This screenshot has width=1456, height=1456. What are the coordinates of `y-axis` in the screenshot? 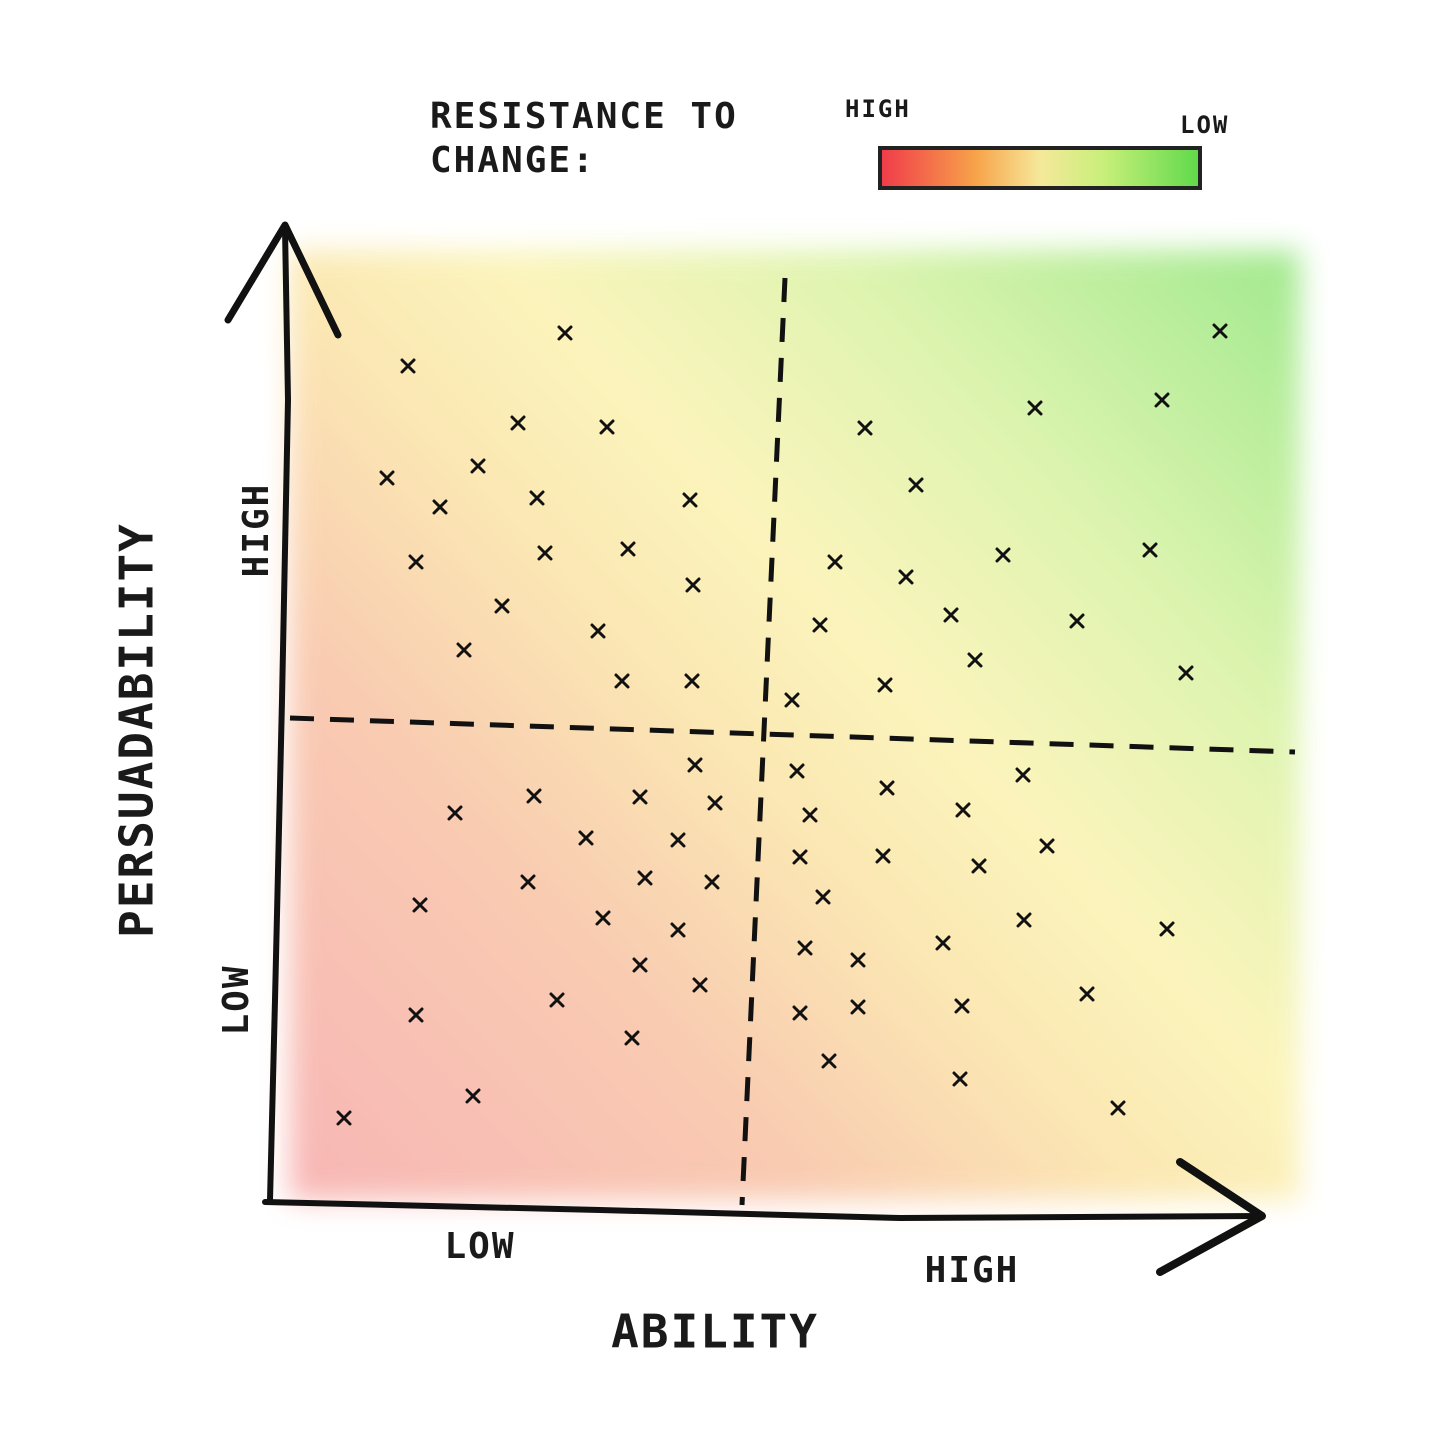 It's located at (279, 714).